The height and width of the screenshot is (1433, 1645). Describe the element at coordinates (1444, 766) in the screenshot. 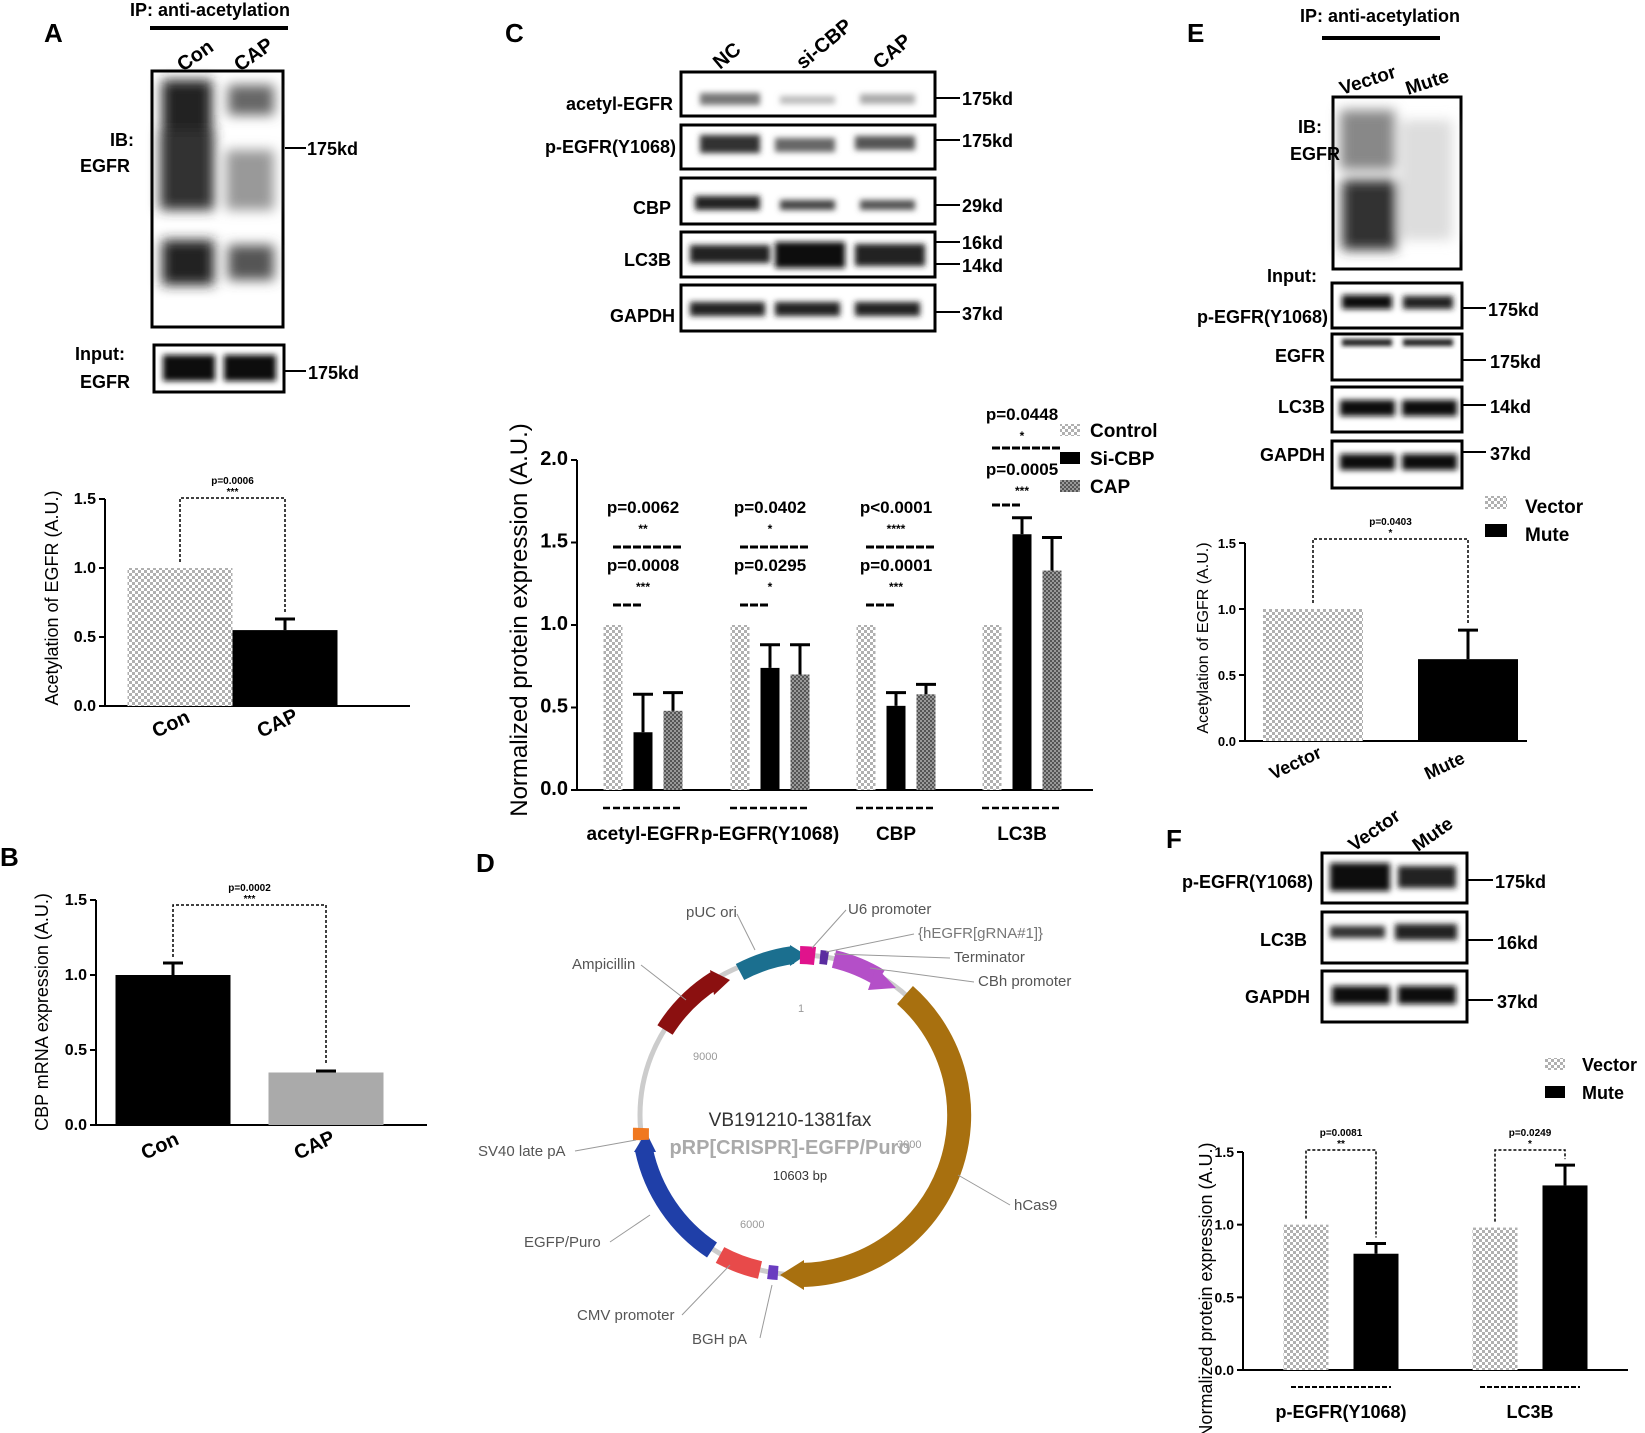

I see `x-tick-label: Mute` at that location.